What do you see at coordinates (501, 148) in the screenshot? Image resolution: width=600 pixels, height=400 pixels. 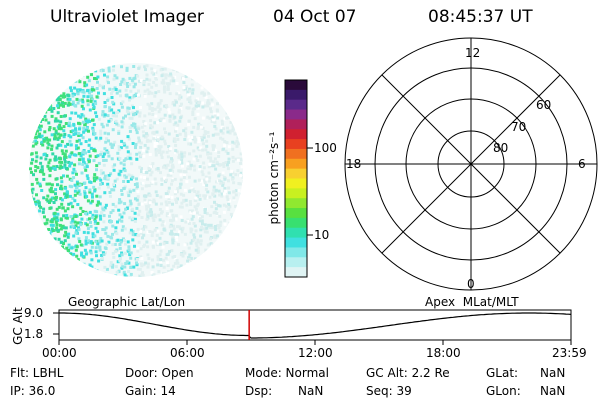 I see `lat-label-80: 80` at bounding box center [501, 148].